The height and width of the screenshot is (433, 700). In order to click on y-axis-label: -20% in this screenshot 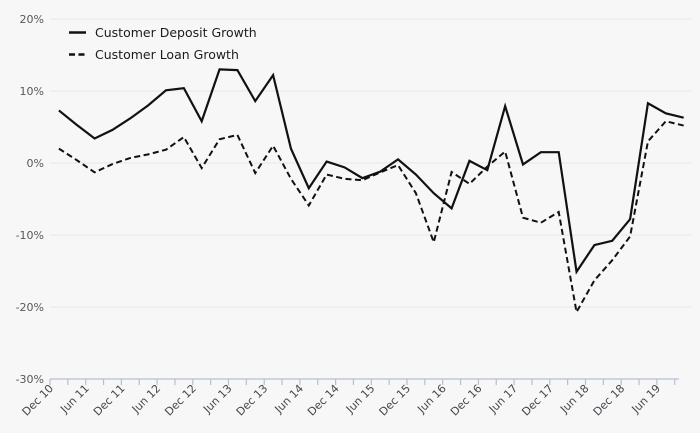, I will do `click(30, 307)`.